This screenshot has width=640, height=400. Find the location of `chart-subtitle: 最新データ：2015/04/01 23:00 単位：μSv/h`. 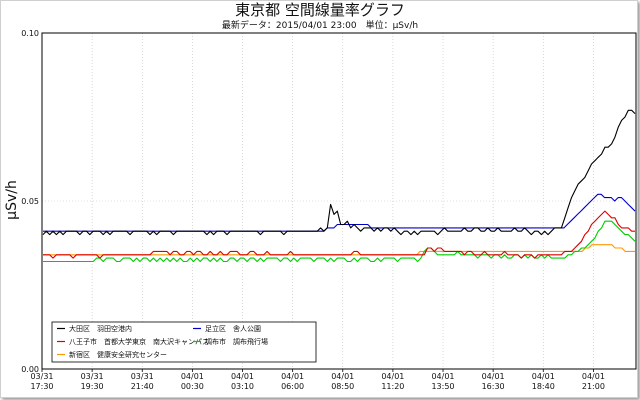

chart-subtitle: 最新データ：2015/04/01 23:00 単位：μSv/h is located at coordinates (320, 25).